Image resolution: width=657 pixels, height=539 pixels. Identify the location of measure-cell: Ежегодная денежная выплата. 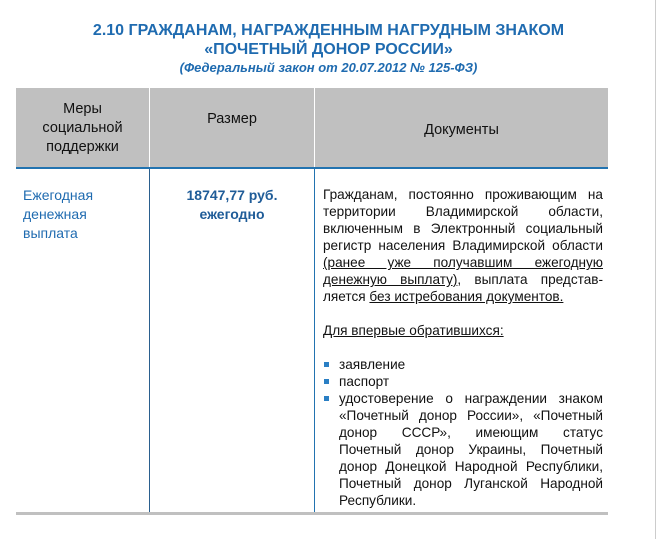
(58, 214).